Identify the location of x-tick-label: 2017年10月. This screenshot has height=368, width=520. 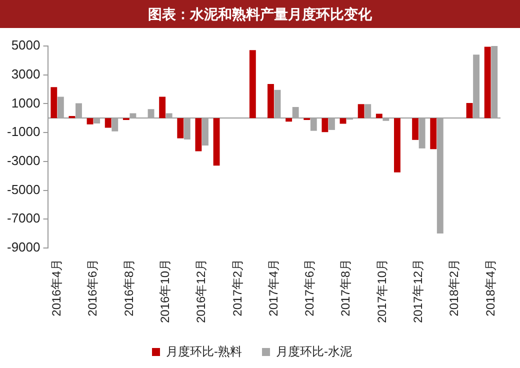
(381, 291).